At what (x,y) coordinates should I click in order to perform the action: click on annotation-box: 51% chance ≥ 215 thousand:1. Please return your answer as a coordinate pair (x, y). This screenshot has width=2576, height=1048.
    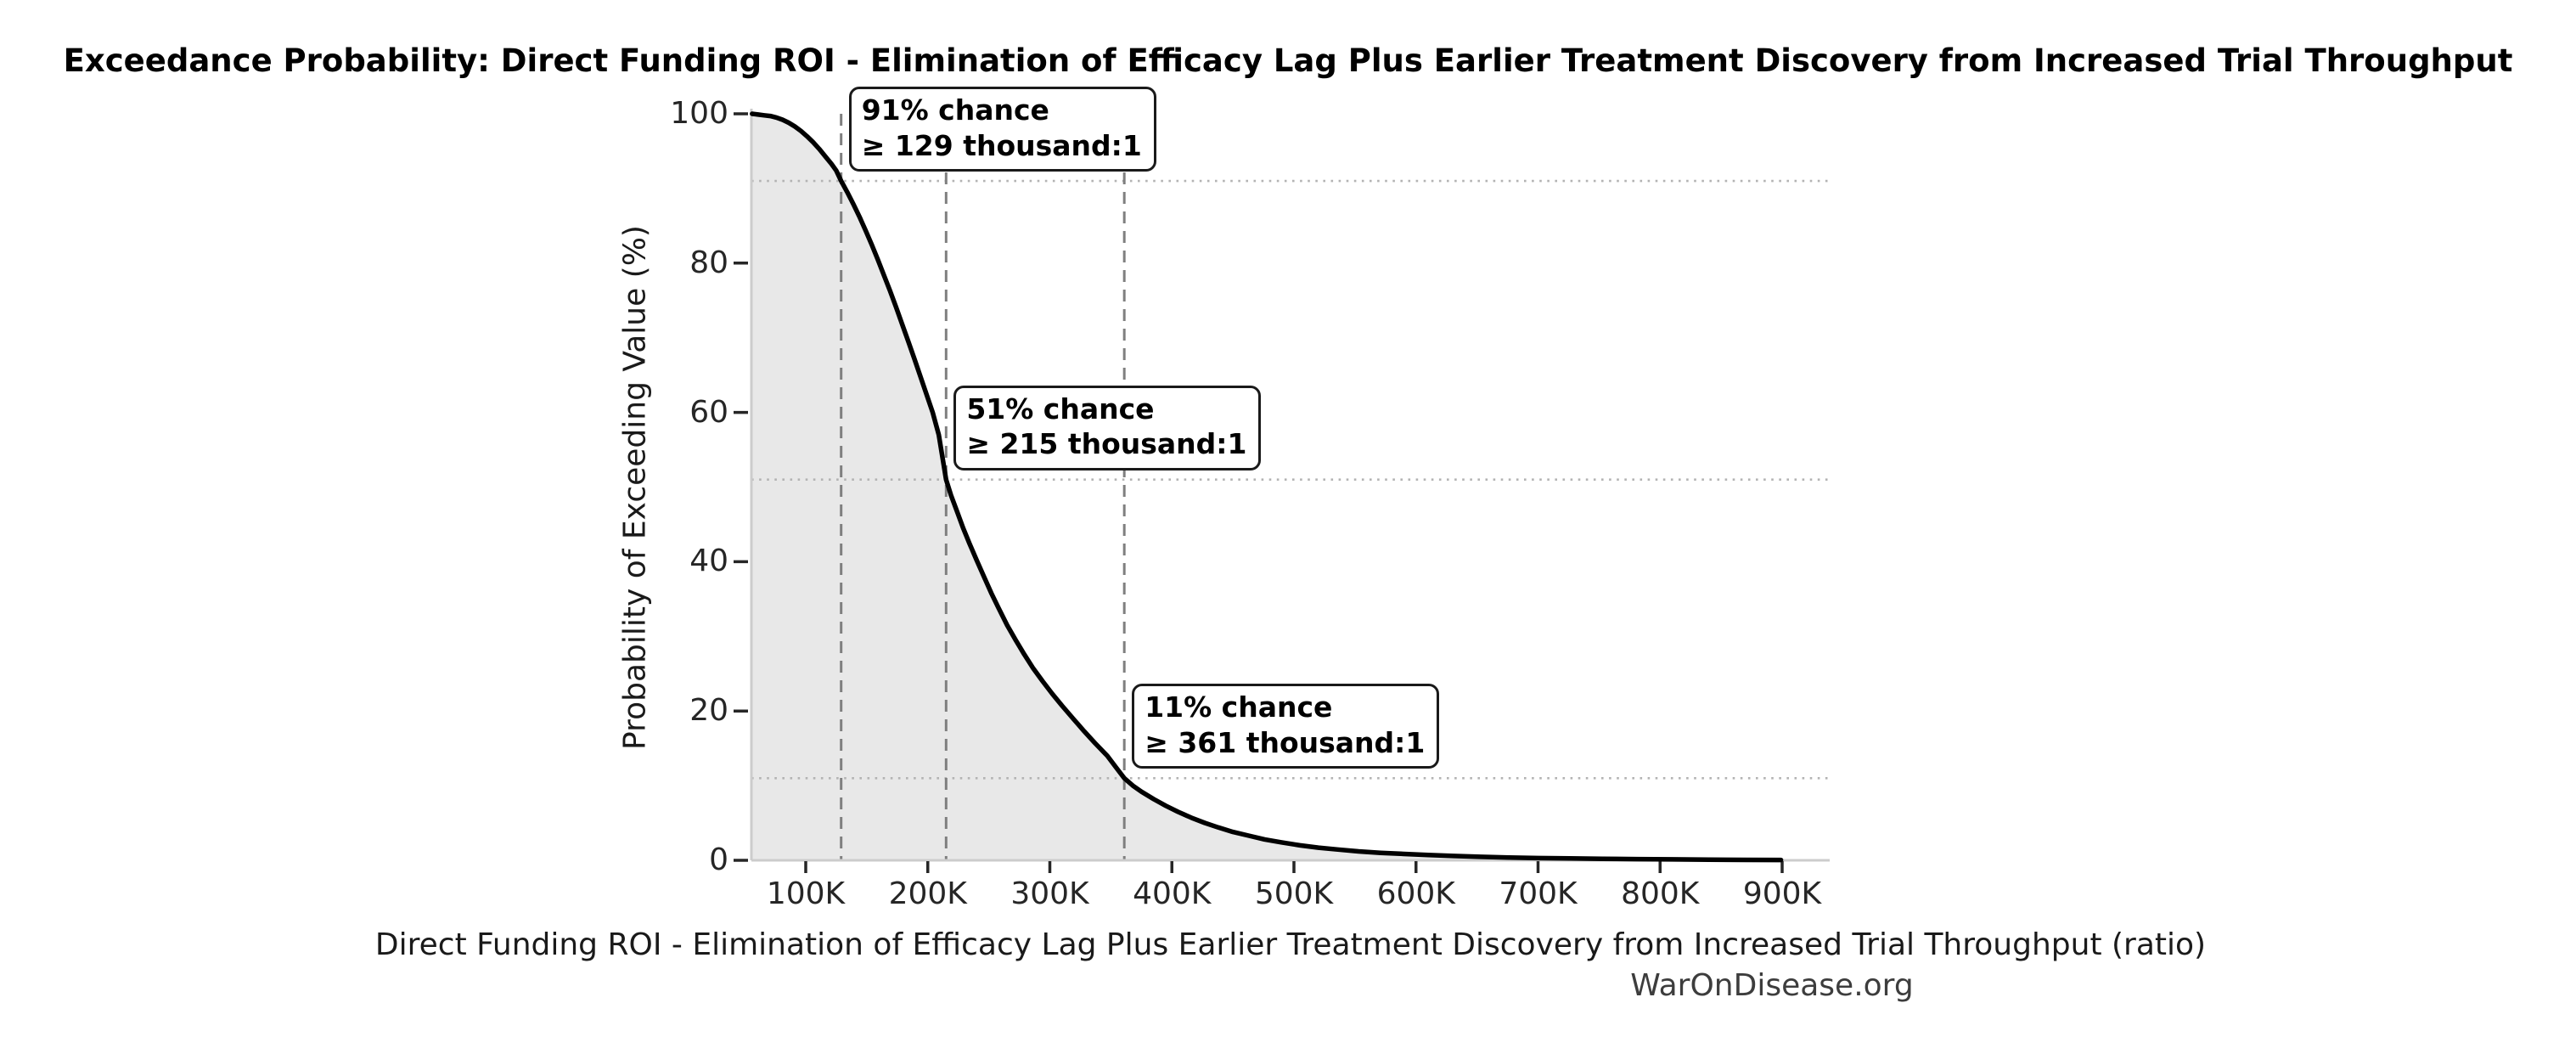
    Looking at the image, I should click on (1107, 427).